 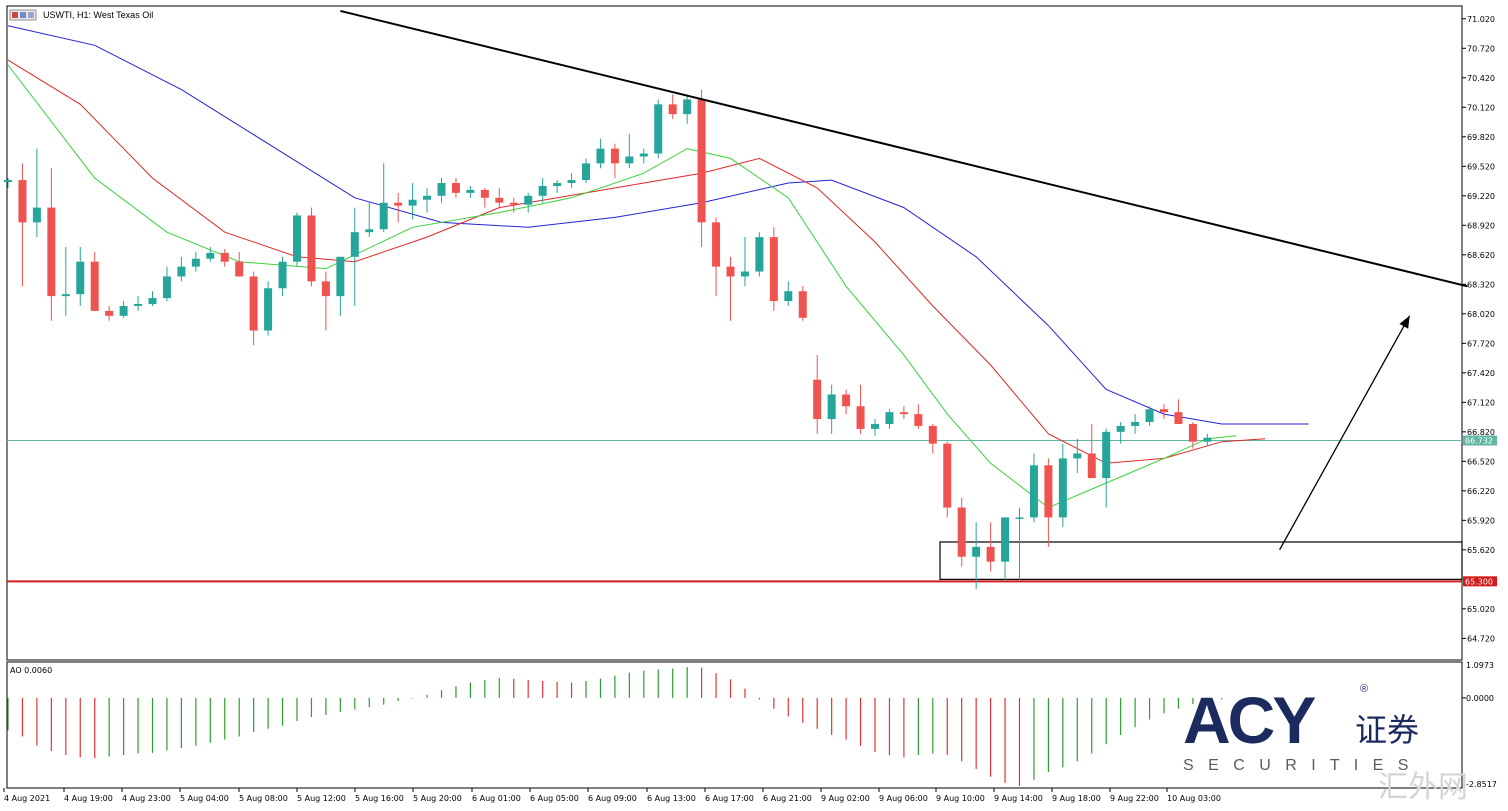 I want to click on price-tick-label: 69.520, so click(x=1481, y=166).